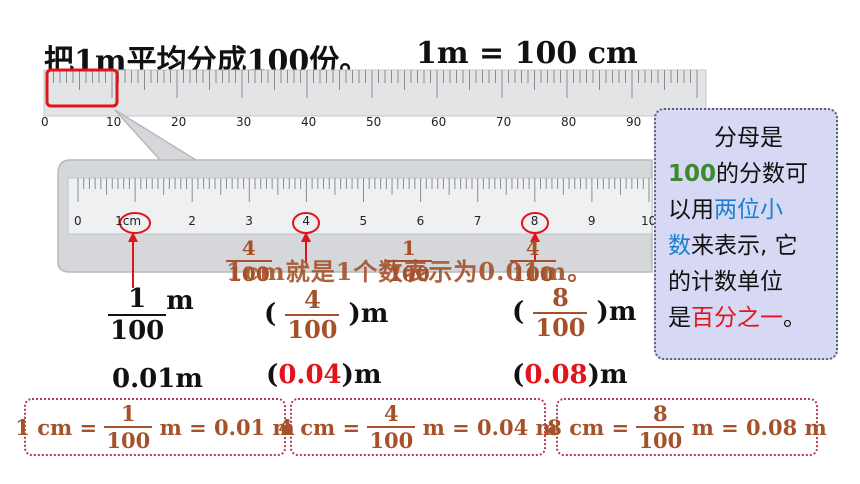  I want to click on info-panel: 分母是 100的分数可 以用两位小 数来表示, 它 的计数单位 是百分之一。, so click(746, 234).